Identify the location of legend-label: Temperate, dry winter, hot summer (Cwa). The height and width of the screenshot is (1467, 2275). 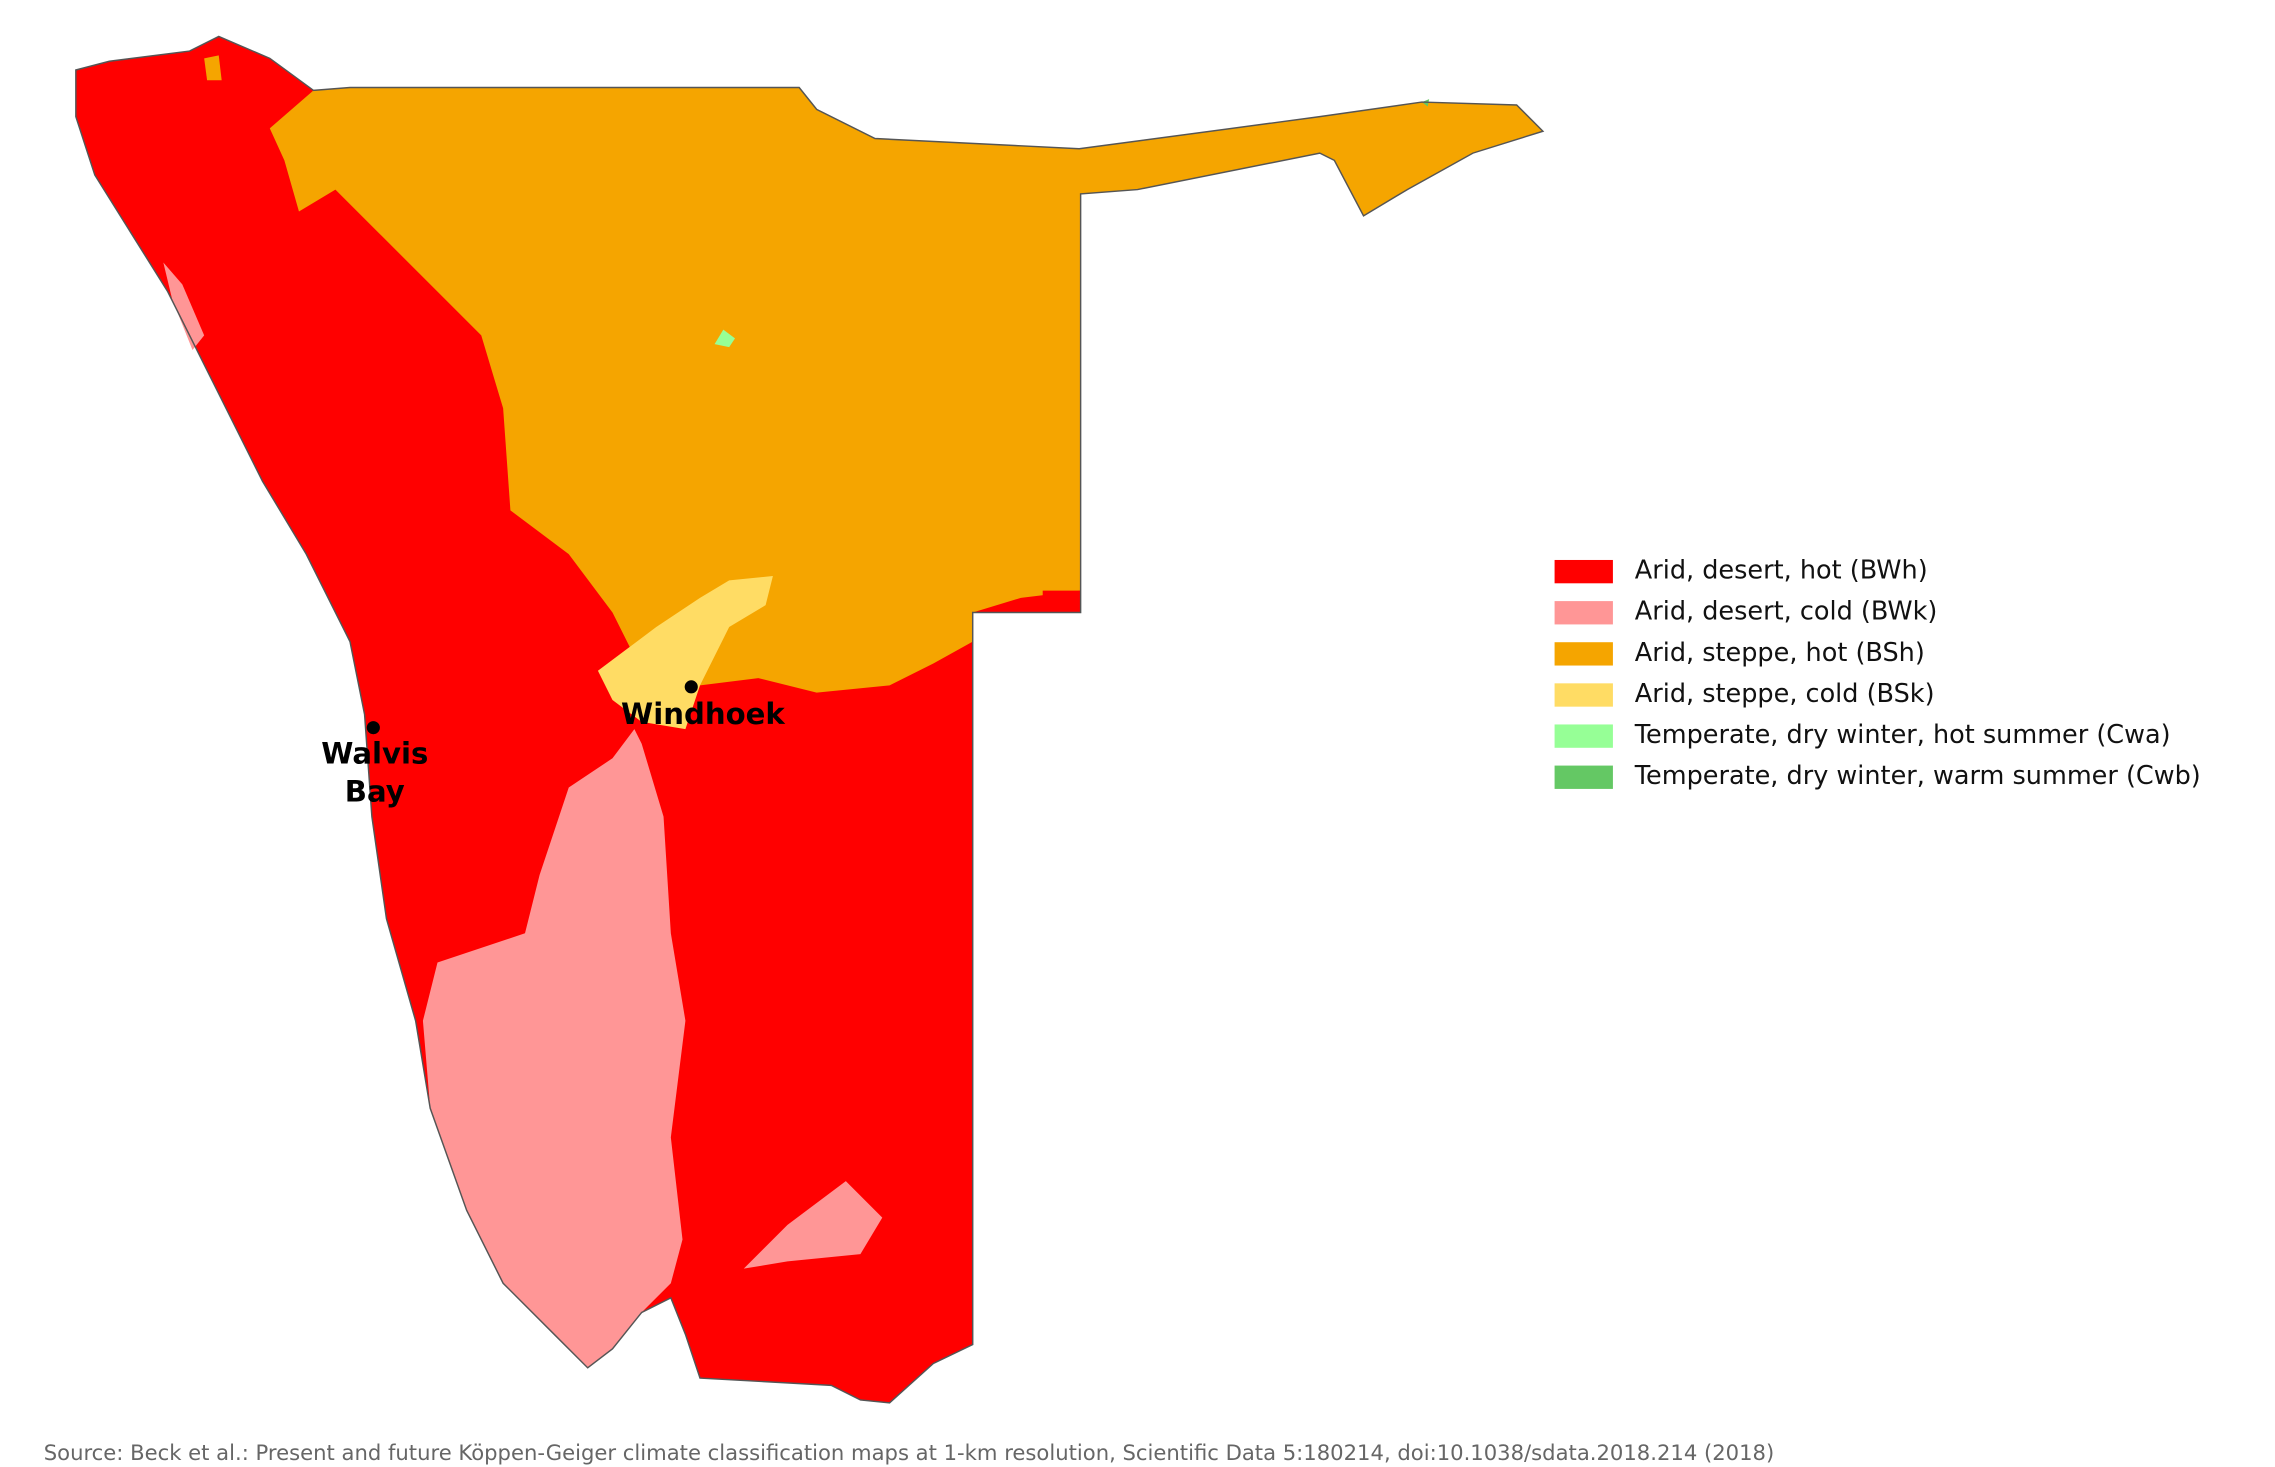
(1902, 735).